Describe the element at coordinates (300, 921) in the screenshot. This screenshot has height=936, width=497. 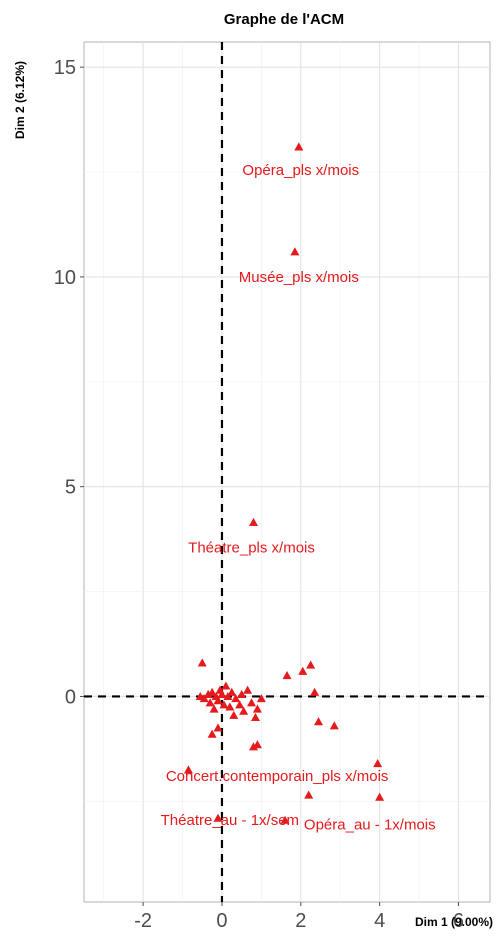
I see `x-tick-label: 2` at that location.